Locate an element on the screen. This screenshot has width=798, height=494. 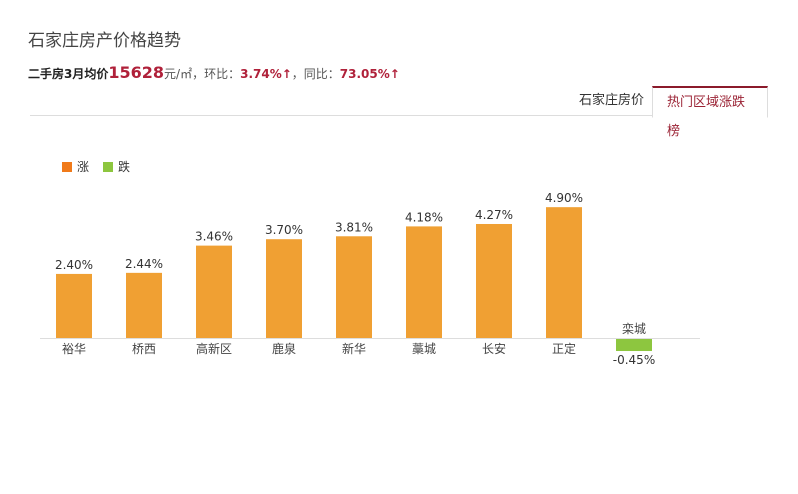
category-label: 新华 is located at coordinates (354, 348).